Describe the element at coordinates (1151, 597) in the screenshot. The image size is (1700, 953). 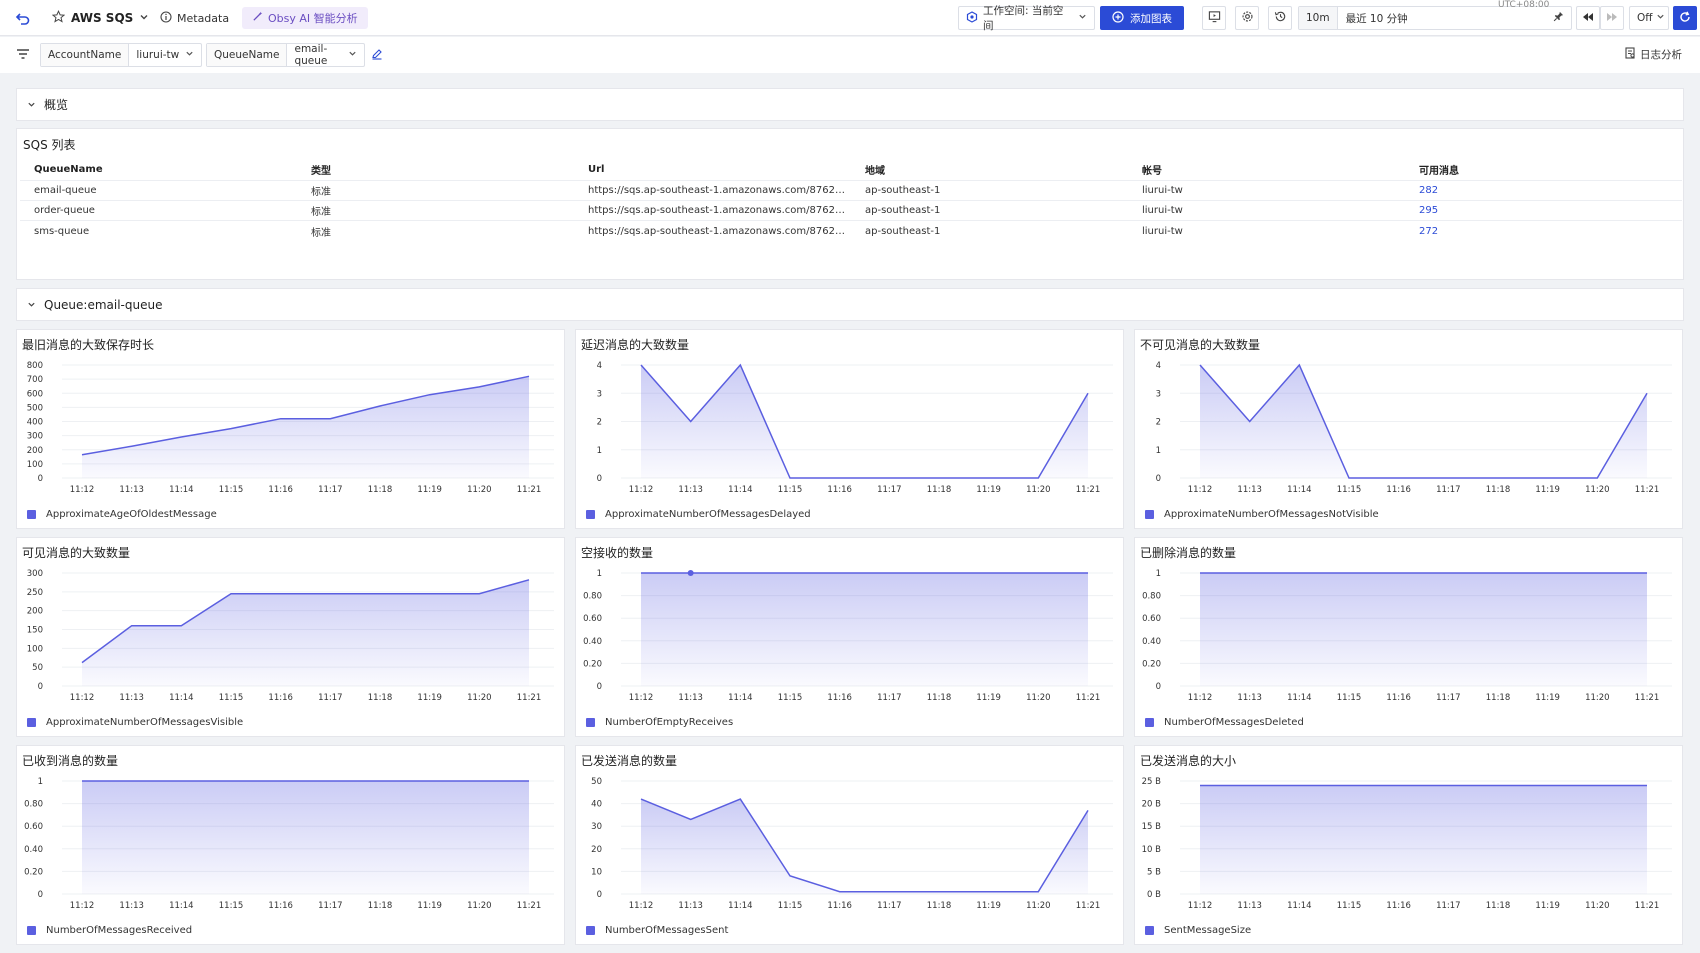
I see `y-tick-label: 0.80` at that location.